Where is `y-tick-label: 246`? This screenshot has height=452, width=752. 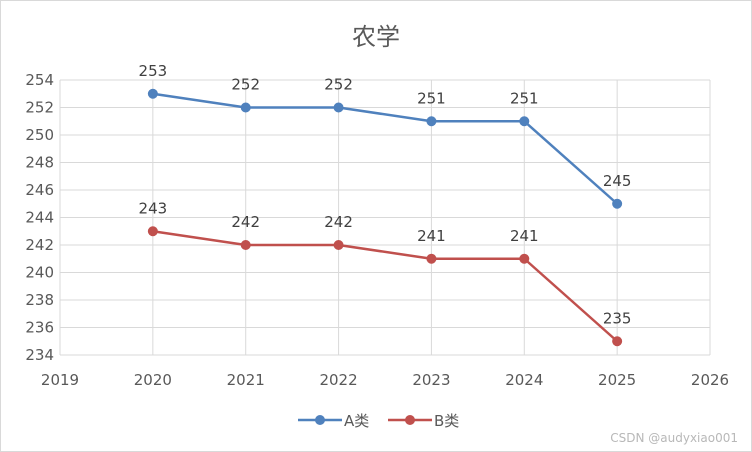 y-tick-label: 246 is located at coordinates (39, 190).